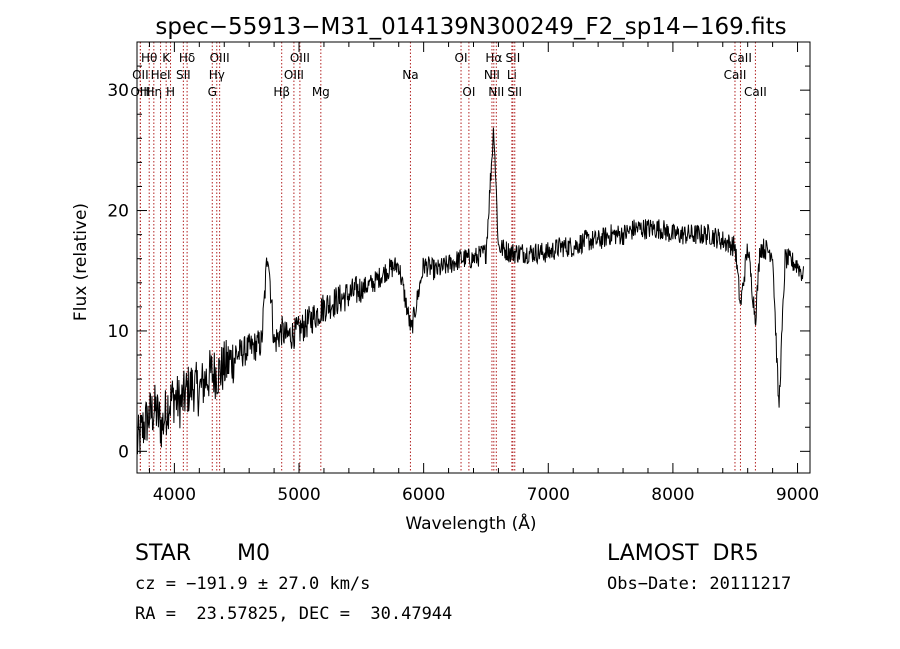  What do you see at coordinates (548, 495) in the screenshot?
I see `x-tick-label: 7000` at bounding box center [548, 495].